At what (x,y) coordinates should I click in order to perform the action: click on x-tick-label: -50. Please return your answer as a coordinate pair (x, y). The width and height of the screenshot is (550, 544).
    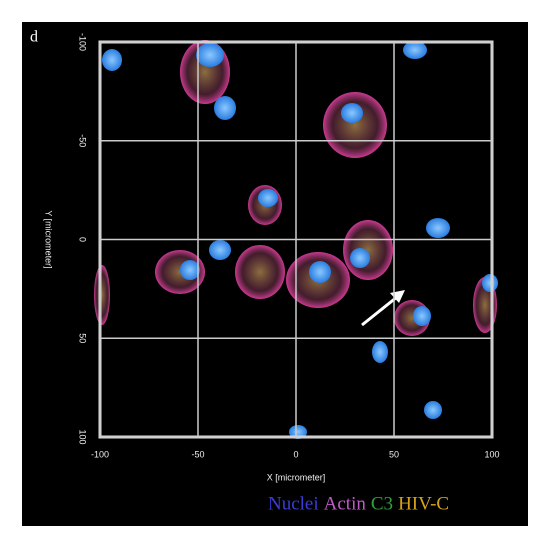
    Looking at the image, I should click on (197, 454).